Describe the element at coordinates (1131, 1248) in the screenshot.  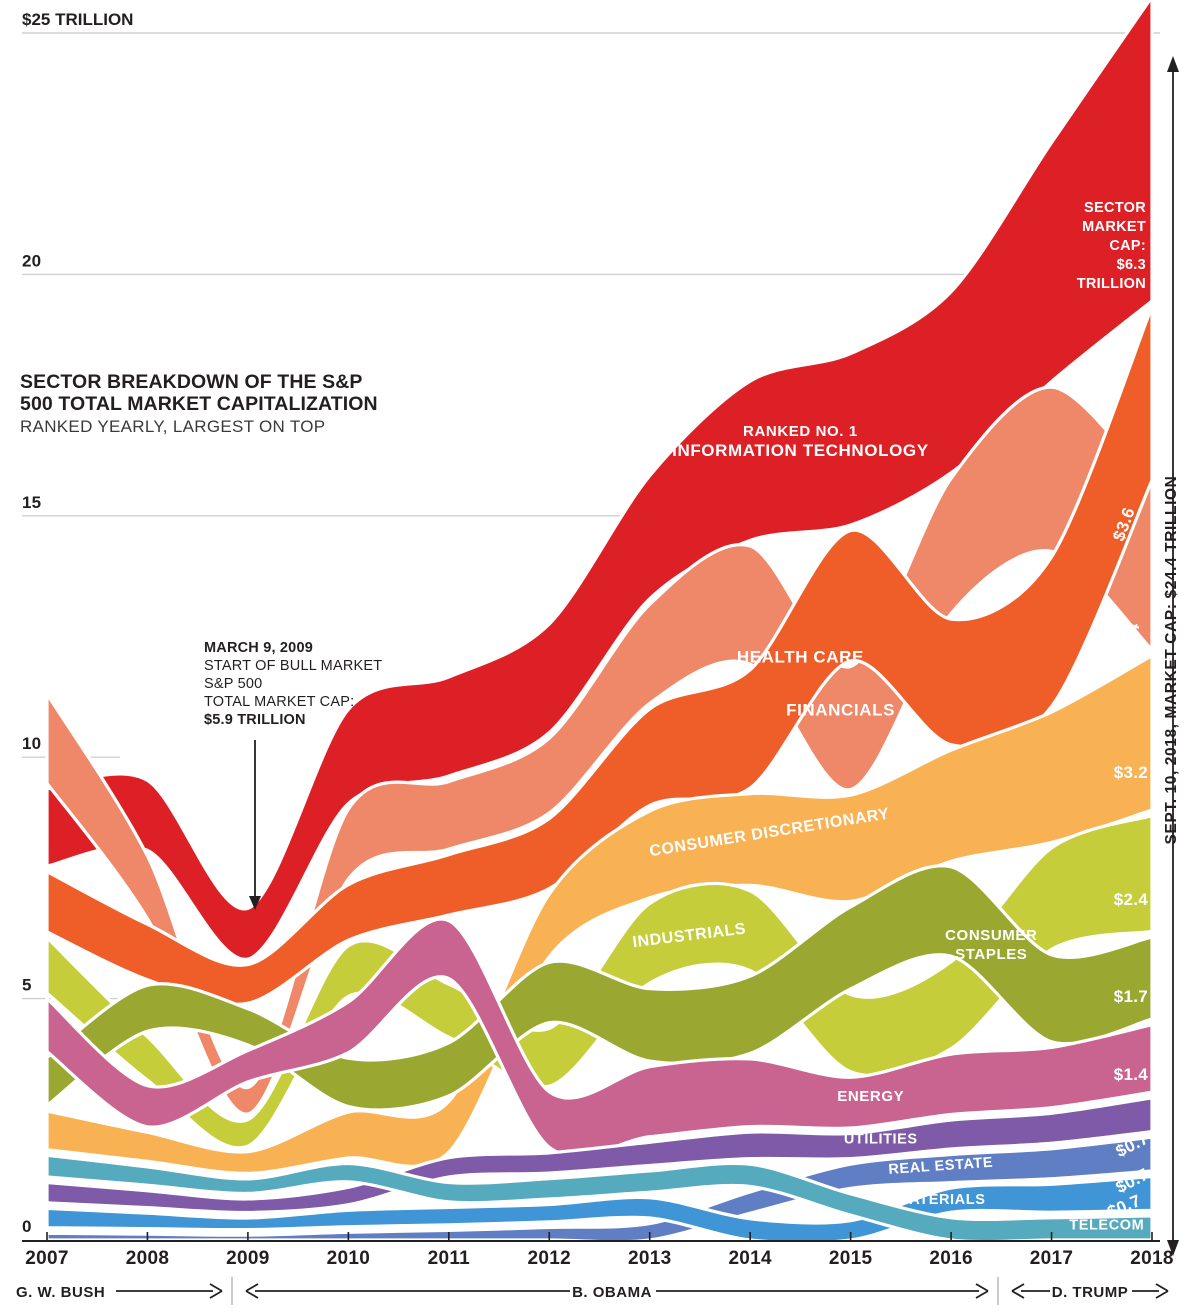
I see `value-label-telecom: $0.5` at that location.